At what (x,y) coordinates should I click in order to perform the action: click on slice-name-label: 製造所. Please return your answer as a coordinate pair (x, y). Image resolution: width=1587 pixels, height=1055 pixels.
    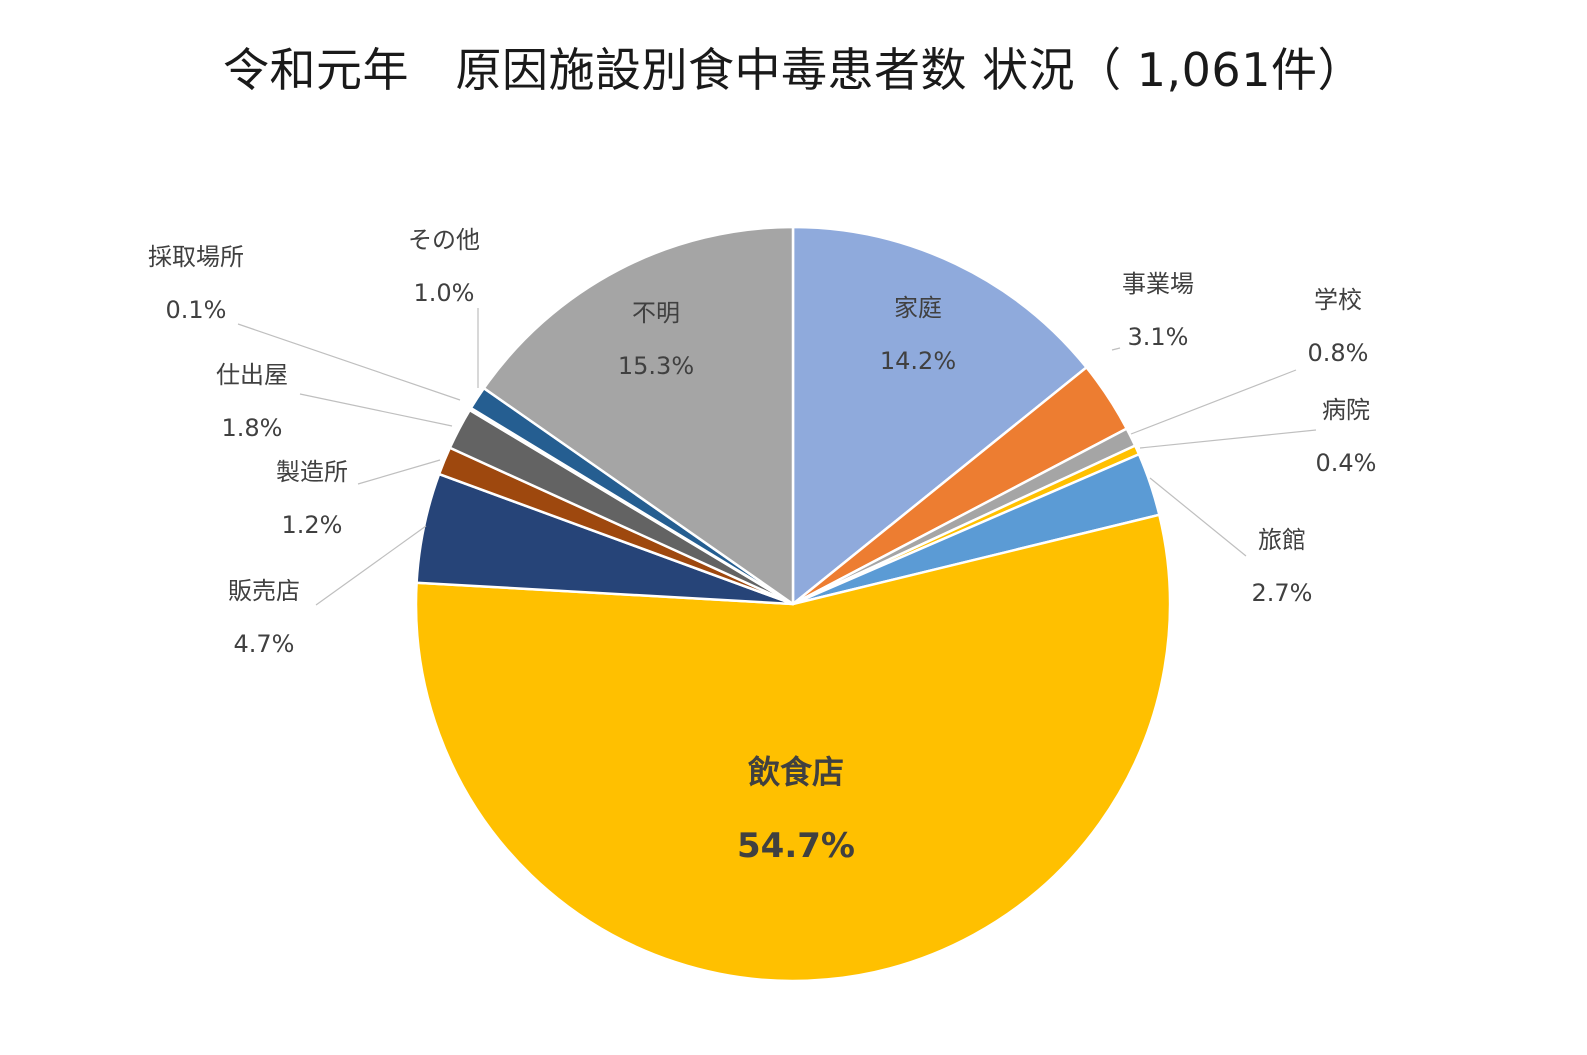
    Looking at the image, I should click on (312, 472).